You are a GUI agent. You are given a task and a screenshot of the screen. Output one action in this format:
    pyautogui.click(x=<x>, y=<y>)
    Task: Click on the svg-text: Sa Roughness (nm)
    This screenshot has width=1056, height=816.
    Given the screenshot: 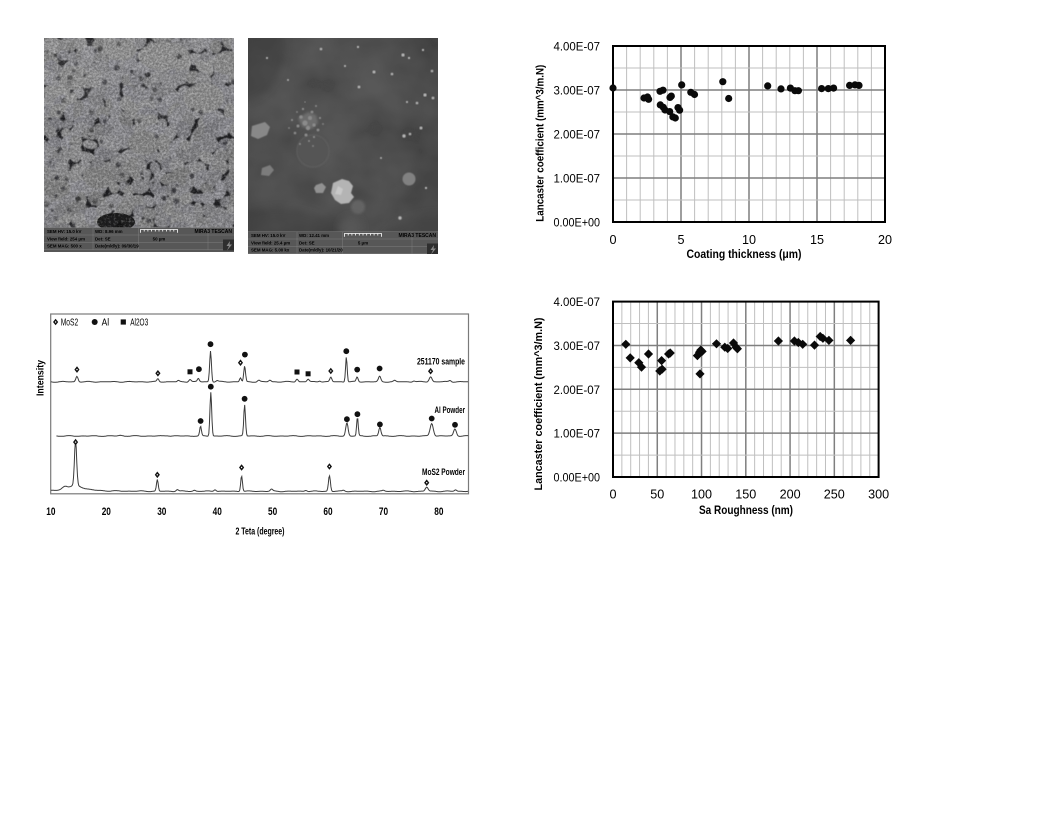 What is the action you would take?
    pyautogui.click(x=746, y=510)
    